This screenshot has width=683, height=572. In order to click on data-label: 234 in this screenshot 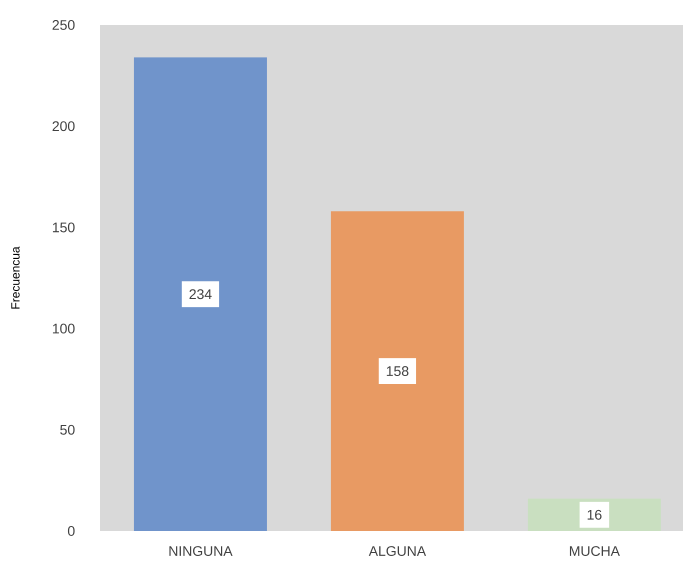, I will do `click(201, 294)`.